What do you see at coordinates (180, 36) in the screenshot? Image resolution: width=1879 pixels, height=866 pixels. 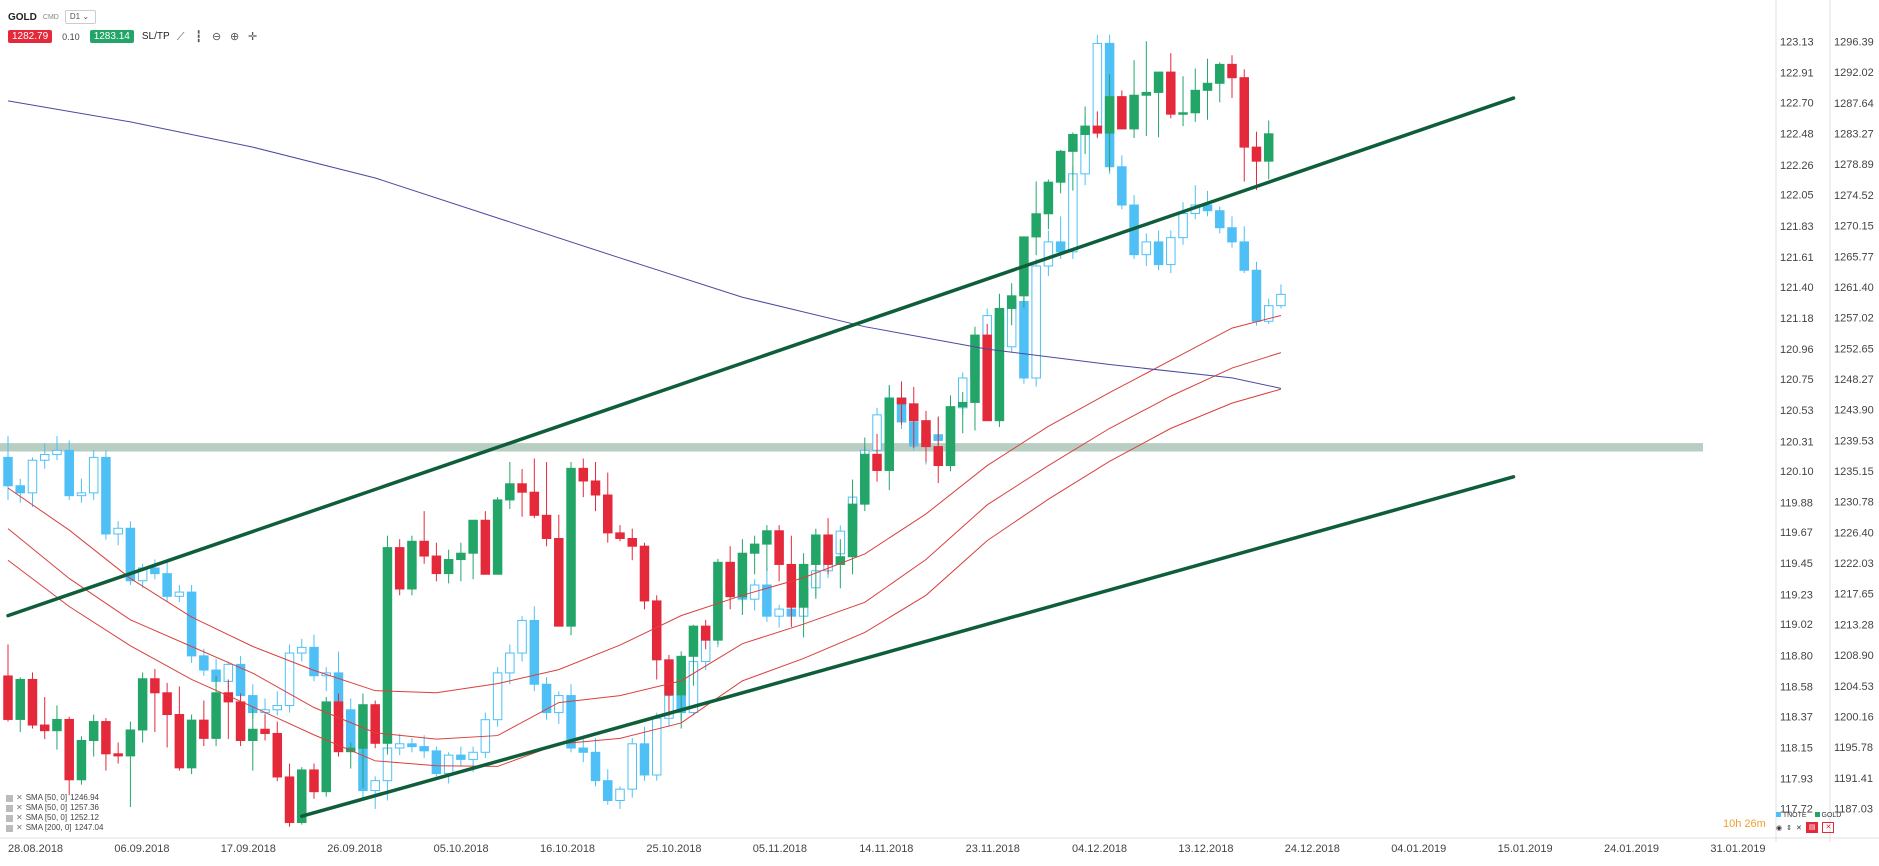 I see `line-chart-icon: ⟋` at bounding box center [180, 36].